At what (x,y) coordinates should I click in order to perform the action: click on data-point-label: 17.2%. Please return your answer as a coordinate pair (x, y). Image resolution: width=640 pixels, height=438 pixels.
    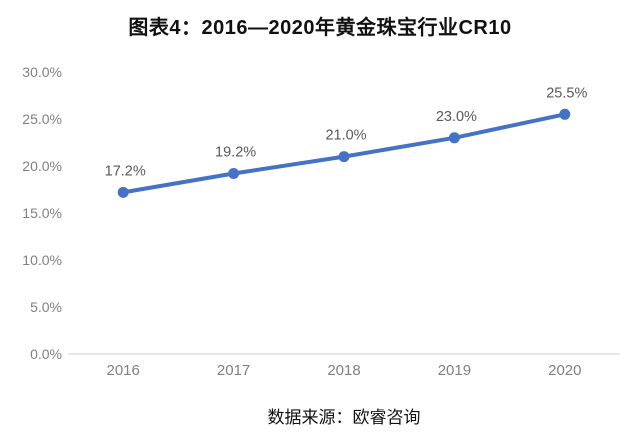
    Looking at the image, I should click on (125, 171).